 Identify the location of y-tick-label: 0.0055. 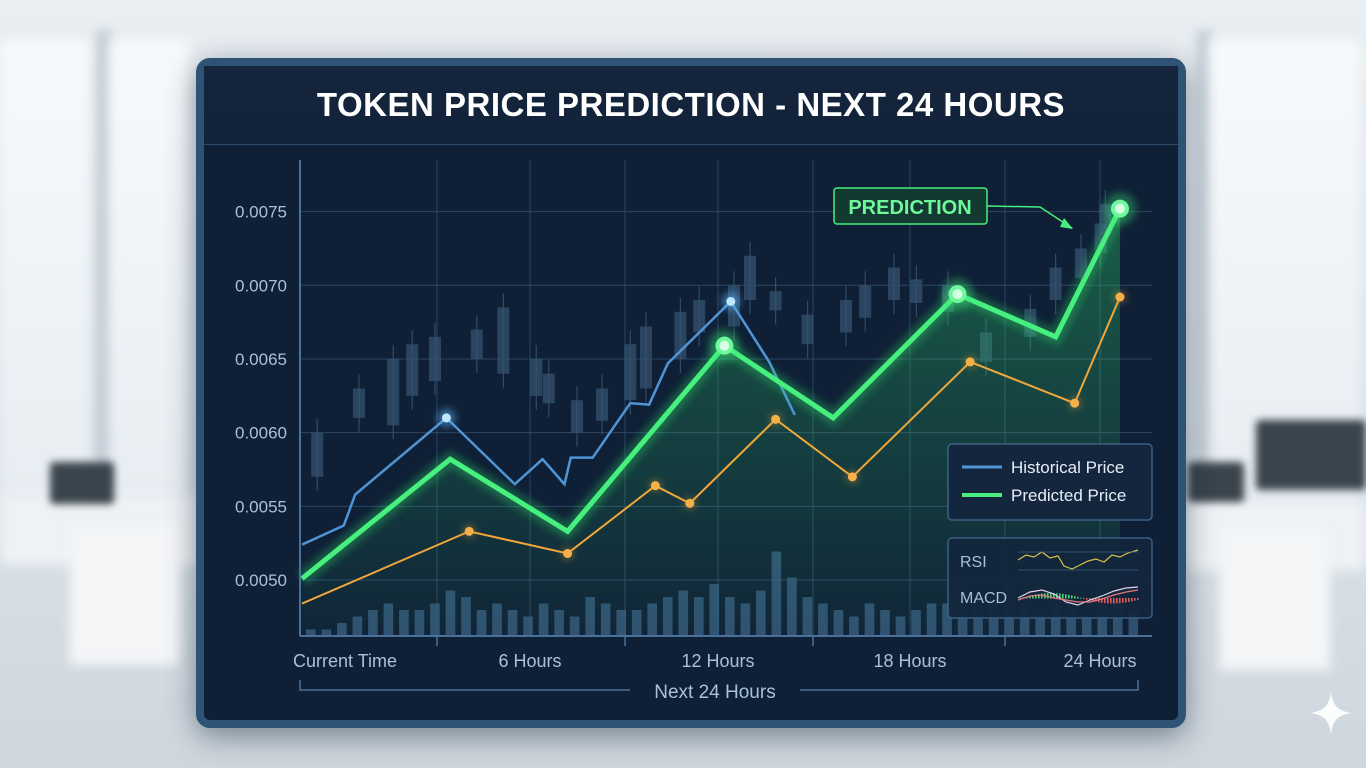
(261, 506).